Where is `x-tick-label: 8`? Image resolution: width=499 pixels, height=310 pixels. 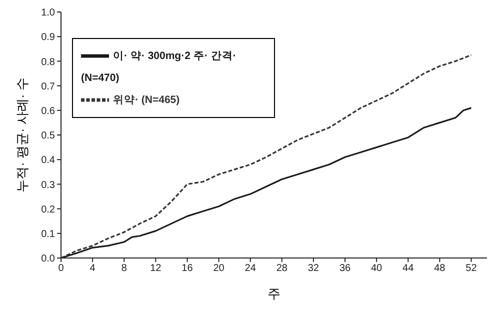
x-tick-label: 8 is located at coordinates (124, 268).